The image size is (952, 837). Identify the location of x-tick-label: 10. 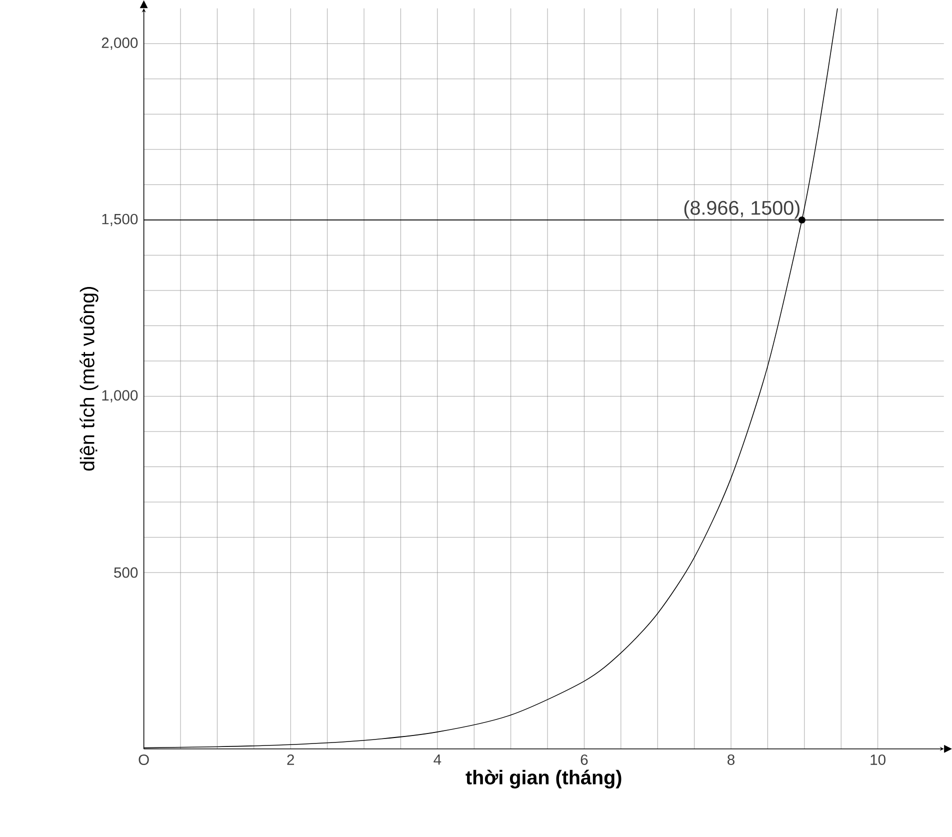
(878, 759).